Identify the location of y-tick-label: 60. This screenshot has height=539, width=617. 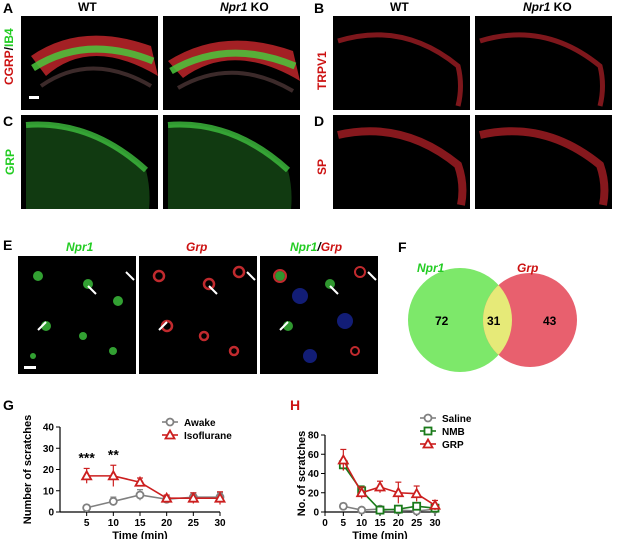
(314, 455).